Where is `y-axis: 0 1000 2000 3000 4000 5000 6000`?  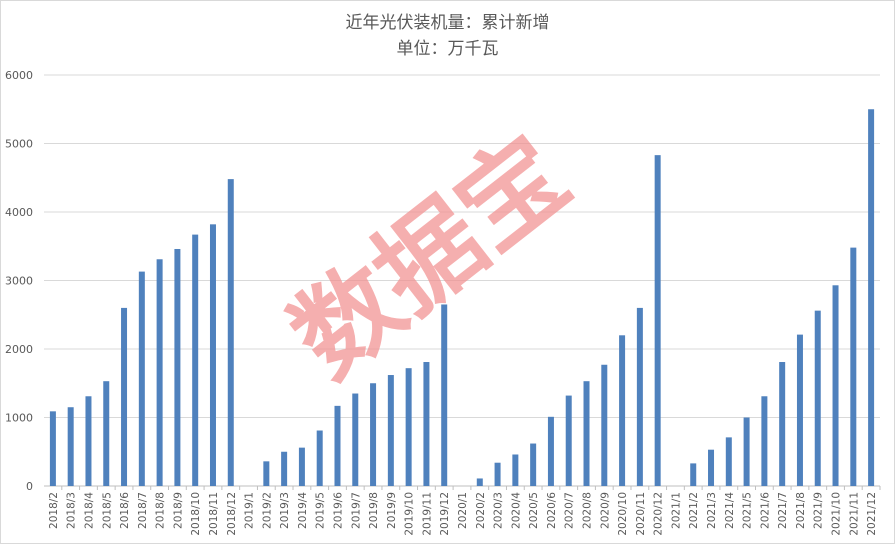
y-axis: 0 1000 2000 3000 4000 5000 6000 is located at coordinates (19, 281).